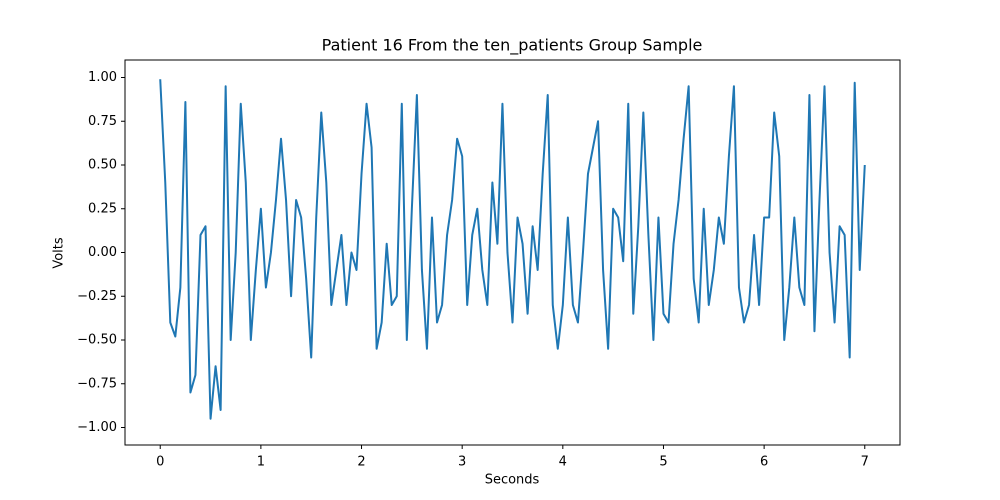 This screenshot has height=500, width=1000. I want to click on y-tick-label: −1.00, so click(97, 427).